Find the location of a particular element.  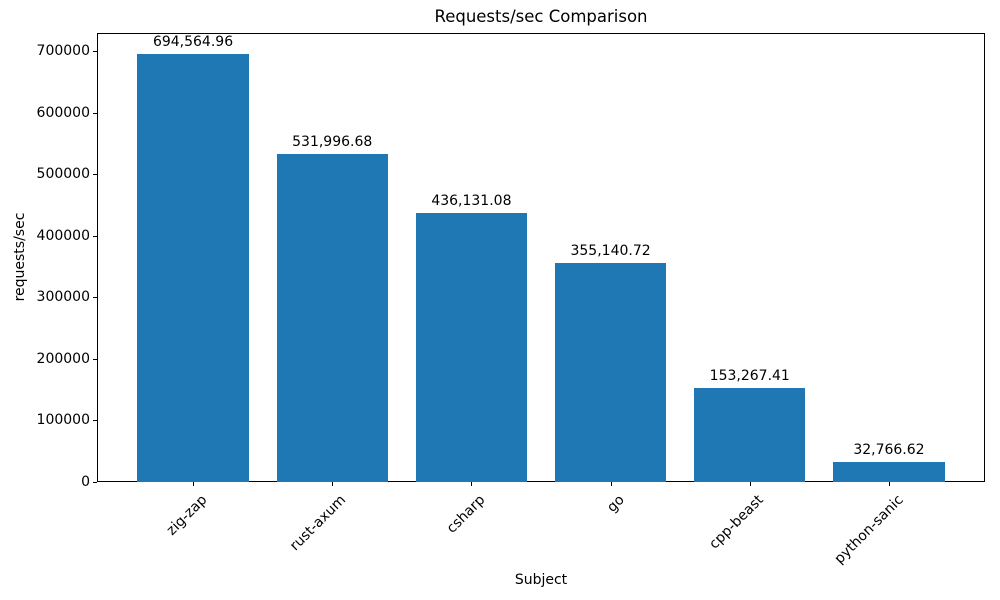

bar-value-label: 355,140.72 is located at coordinates (610, 251).